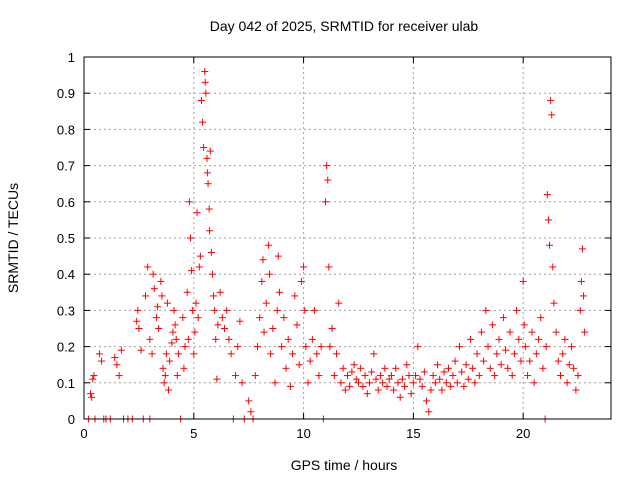 The height and width of the screenshot is (480, 640). Describe the element at coordinates (66, 93) in the screenshot. I see `y-tick-label: 0.9` at that location.